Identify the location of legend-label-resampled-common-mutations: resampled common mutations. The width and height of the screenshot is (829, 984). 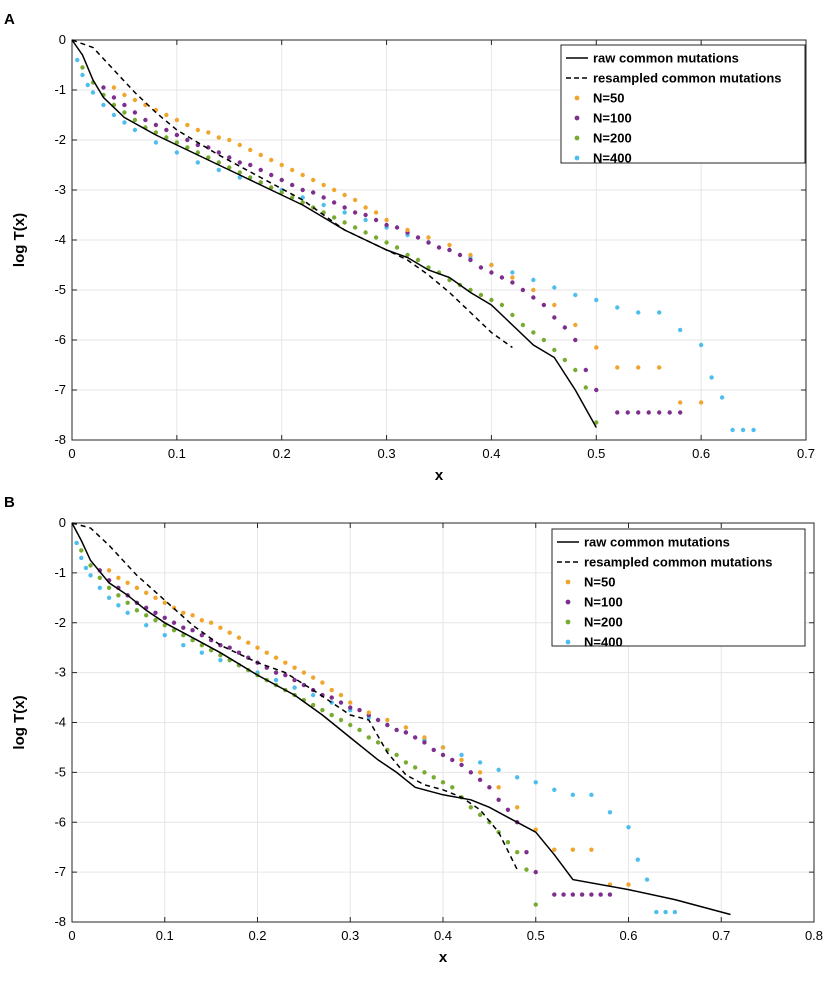
(678, 562).